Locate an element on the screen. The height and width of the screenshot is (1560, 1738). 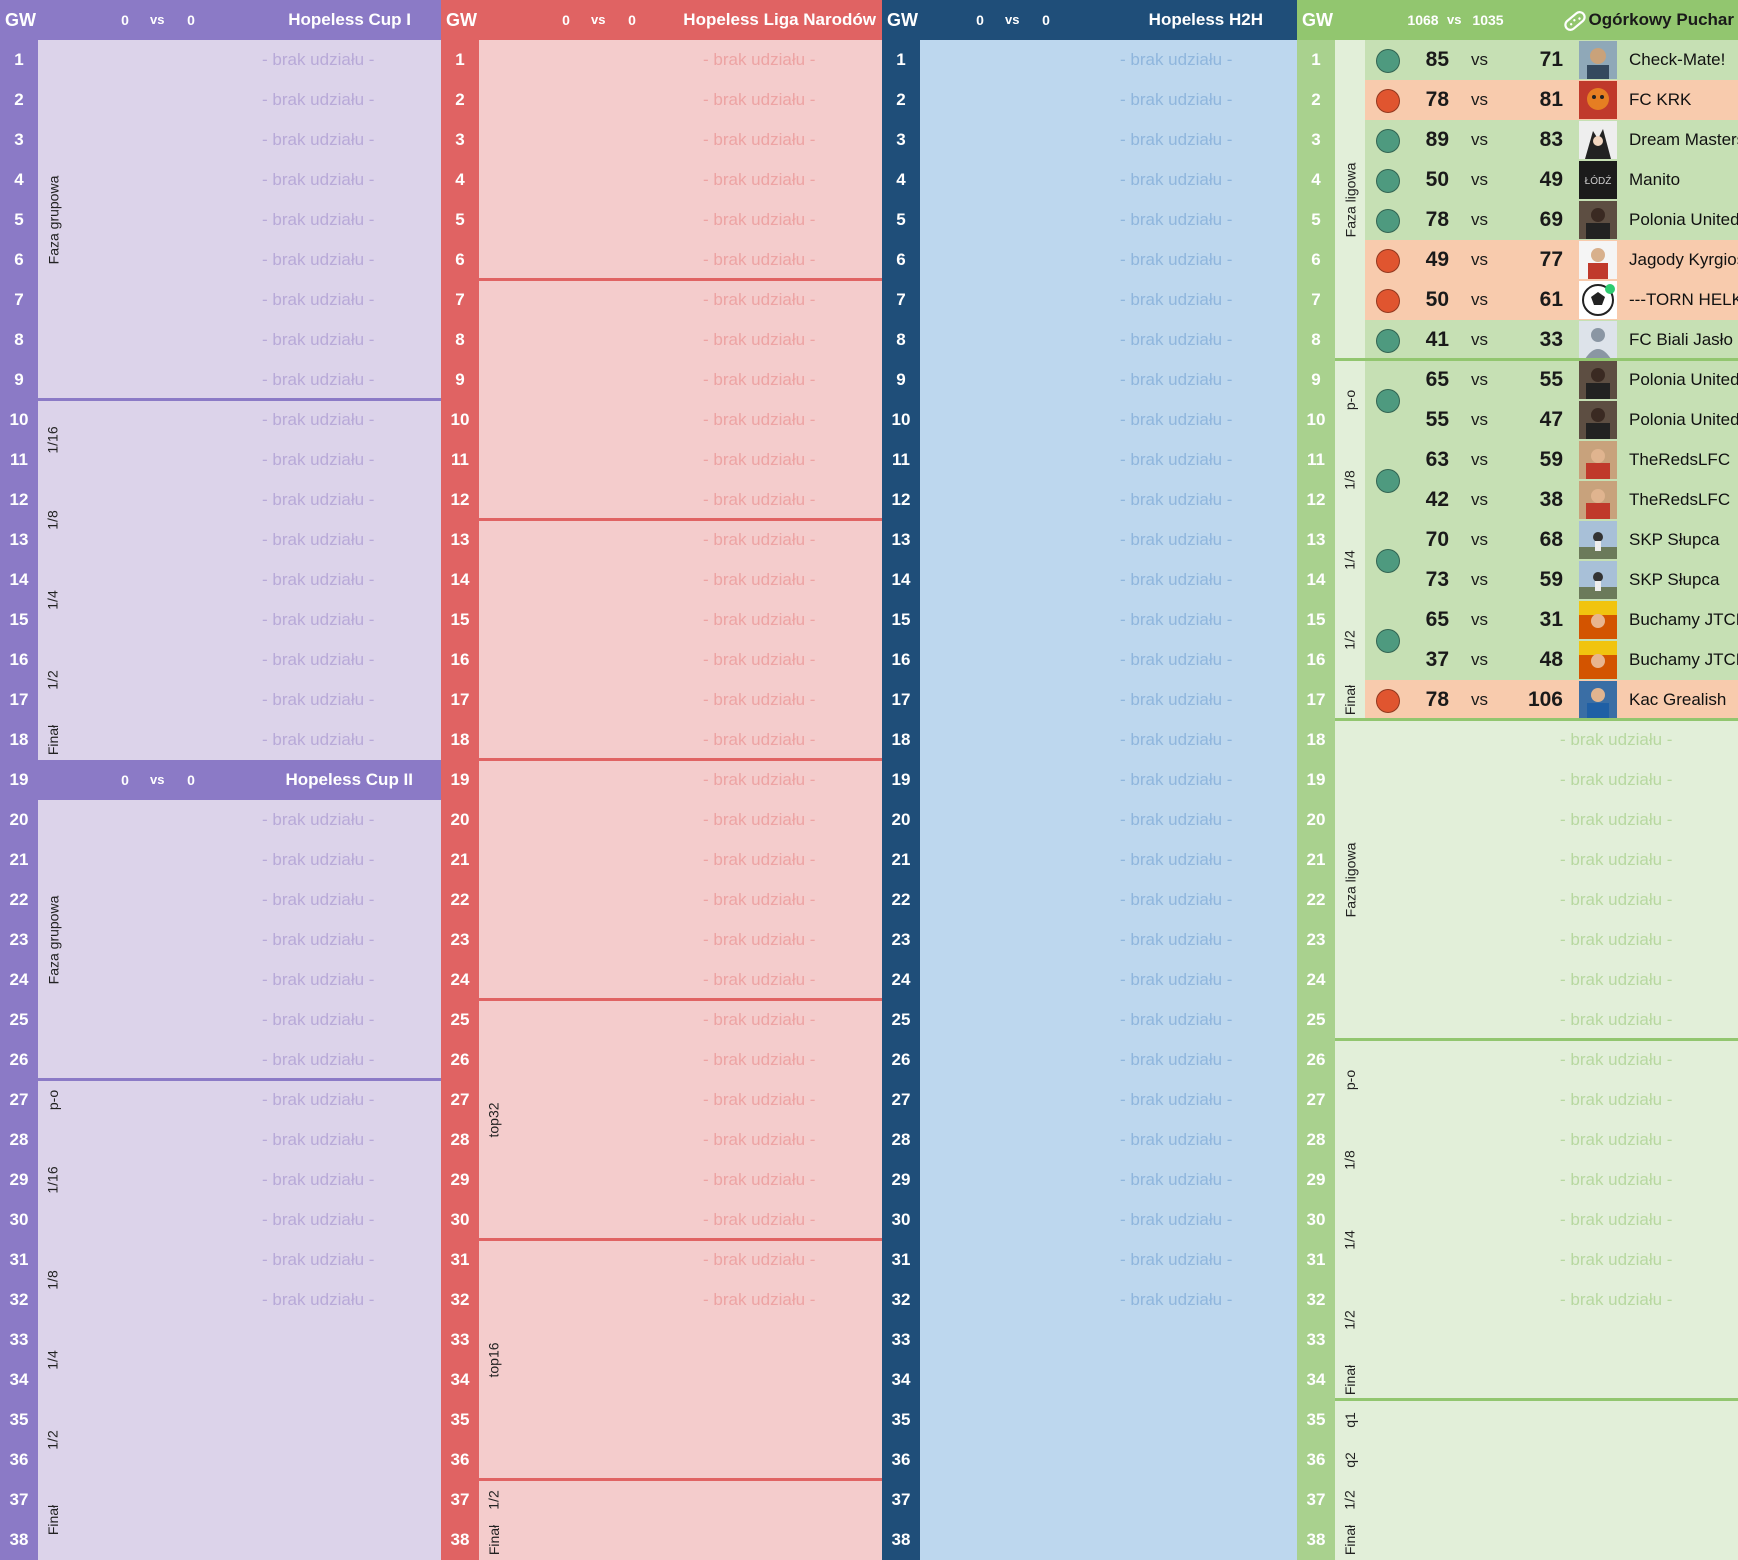
liga-header: GW 0 vs 0 Hopeless Liga Narodów is located at coordinates (661, 20).